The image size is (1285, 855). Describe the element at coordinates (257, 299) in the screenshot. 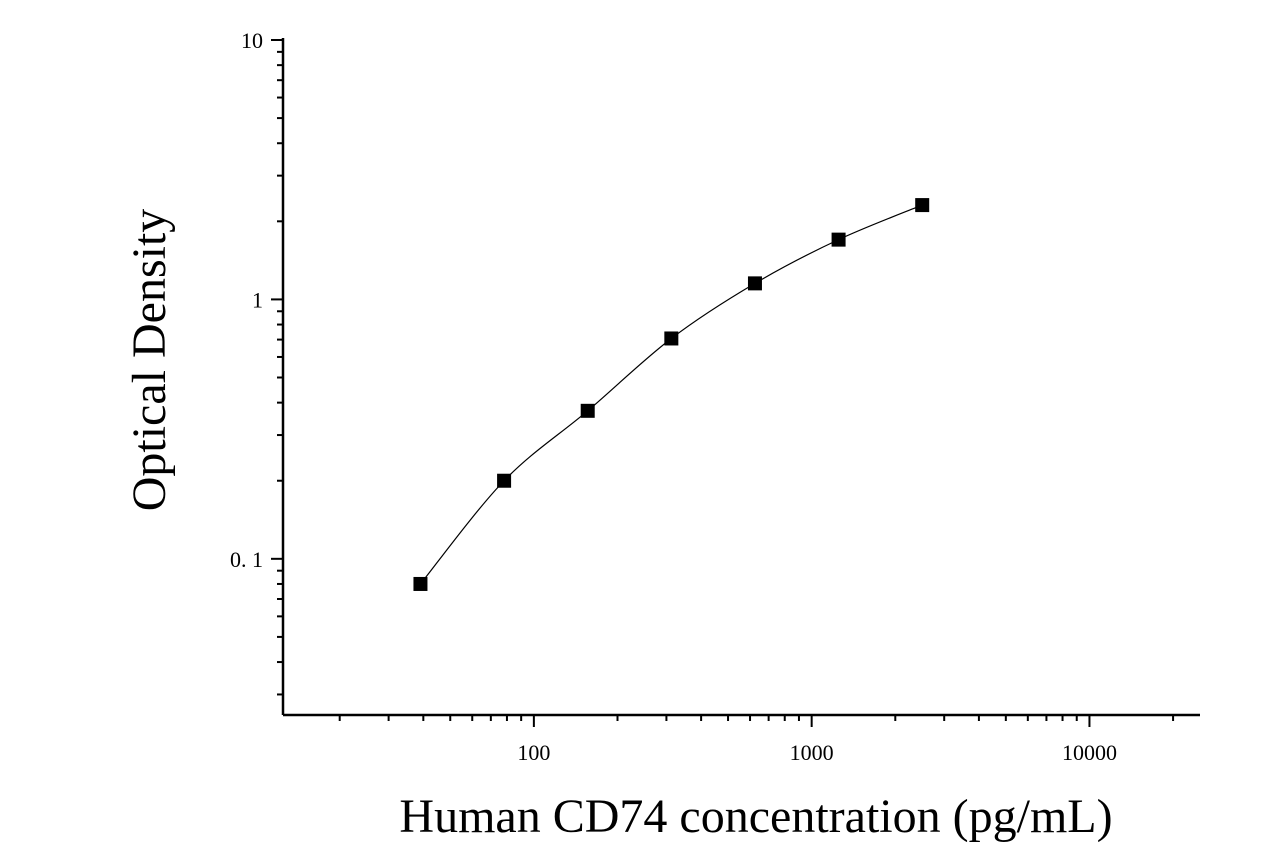

I see `y-tick-label: 1` at that location.